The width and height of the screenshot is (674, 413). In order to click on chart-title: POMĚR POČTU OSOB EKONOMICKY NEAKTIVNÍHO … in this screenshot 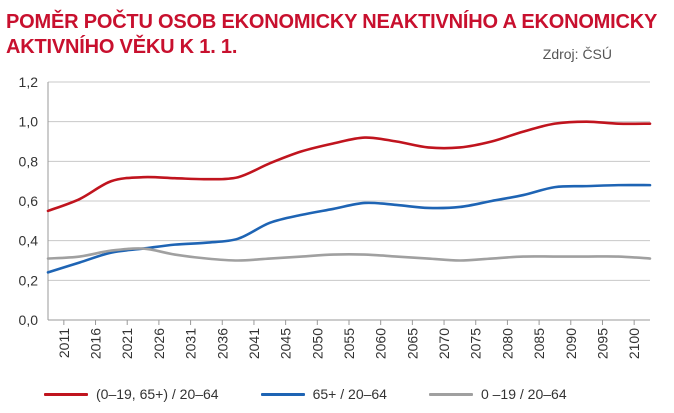, I will do `click(331, 35)`.